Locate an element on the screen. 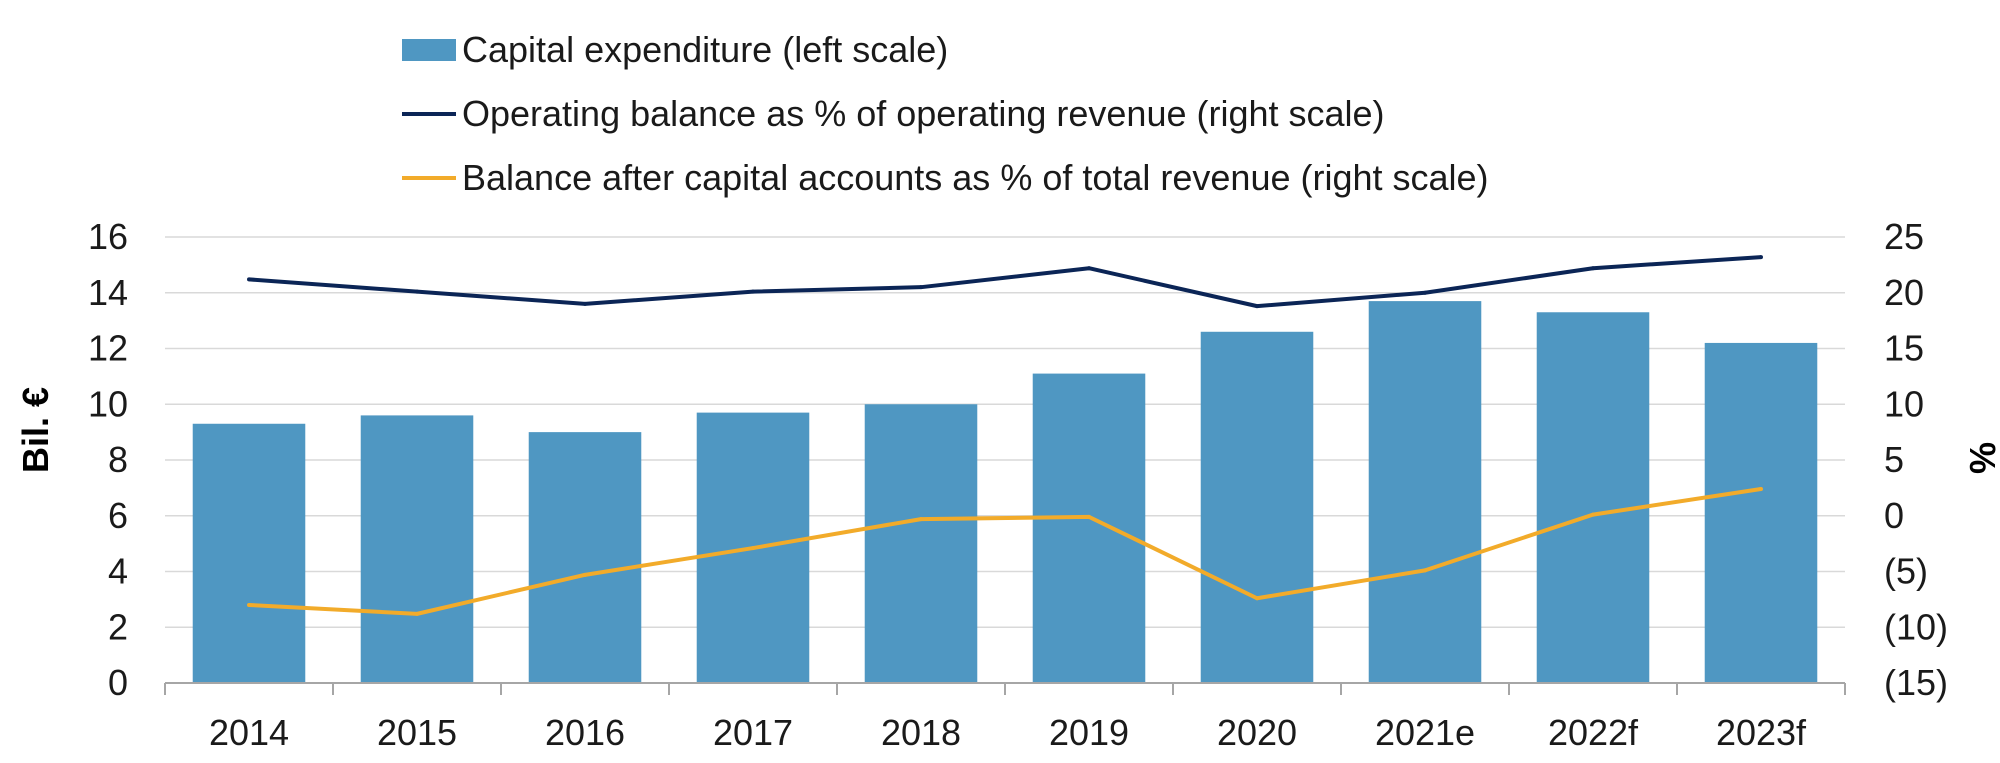 This screenshot has height=763, width=2000. x-tick-label: 2022f is located at coordinates (1593, 732).